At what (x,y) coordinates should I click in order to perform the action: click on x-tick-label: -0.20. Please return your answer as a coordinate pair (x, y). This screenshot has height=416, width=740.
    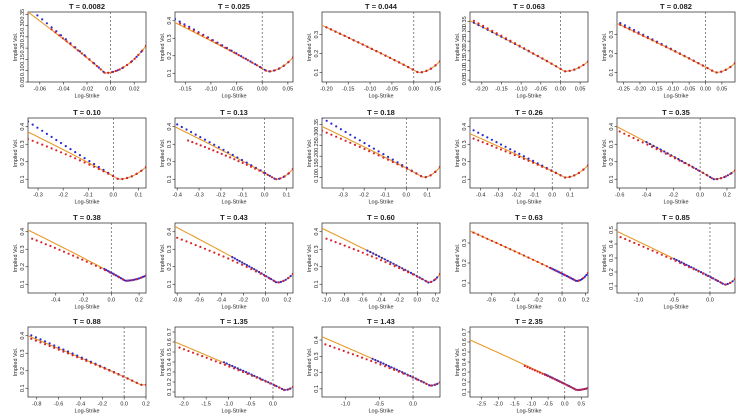
    Looking at the image, I should click on (482, 90).